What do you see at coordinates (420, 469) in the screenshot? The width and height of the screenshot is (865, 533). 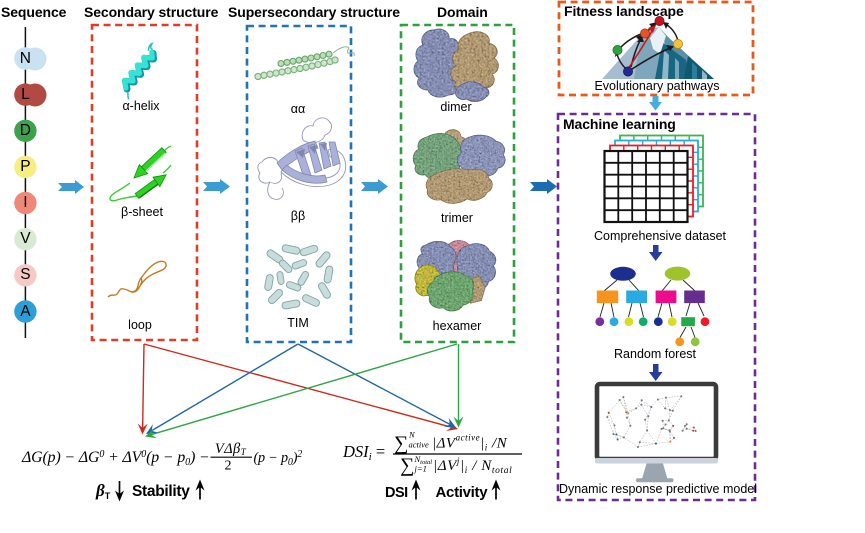 I see `svg-text: j=1` at bounding box center [420, 469].